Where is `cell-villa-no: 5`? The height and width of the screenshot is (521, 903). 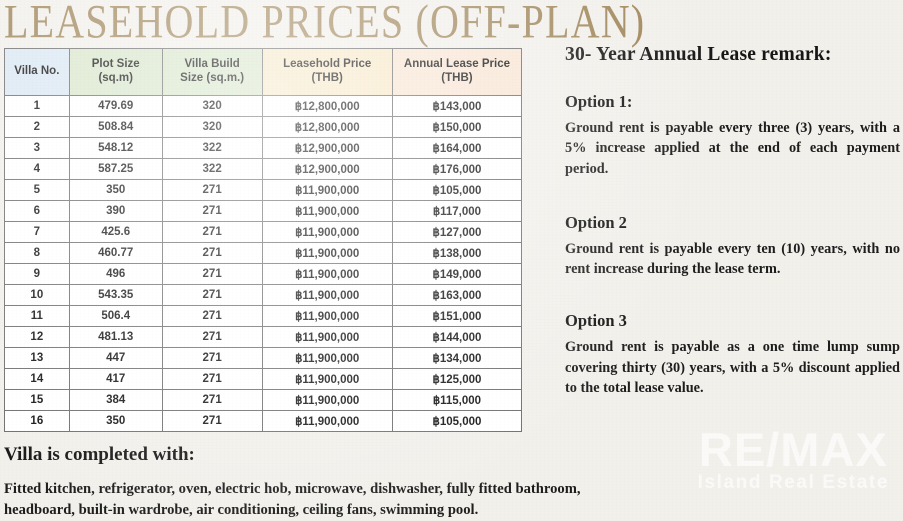 cell-villa-no: 5 is located at coordinates (37, 190).